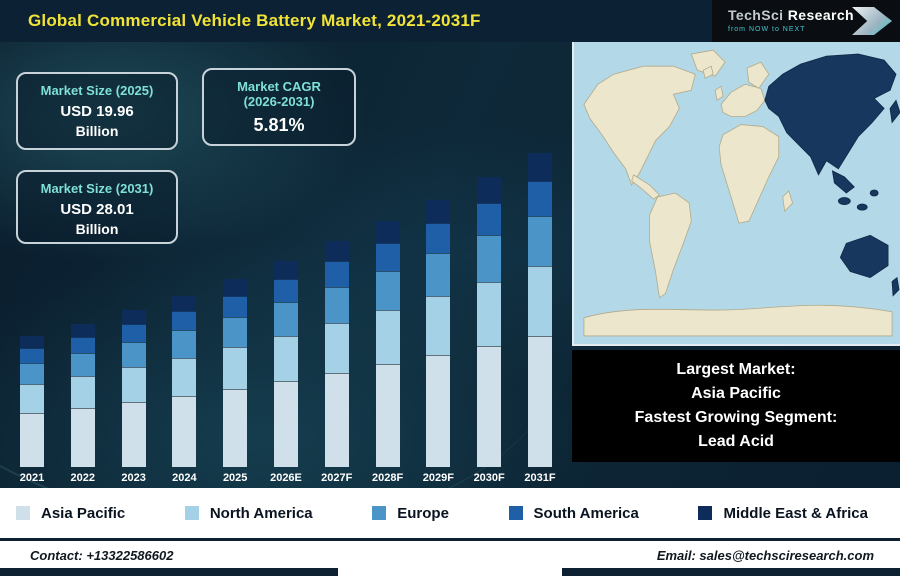 This screenshot has height=576, width=900. I want to click on market-size-2025-value: USD 19.96, so click(97, 111).